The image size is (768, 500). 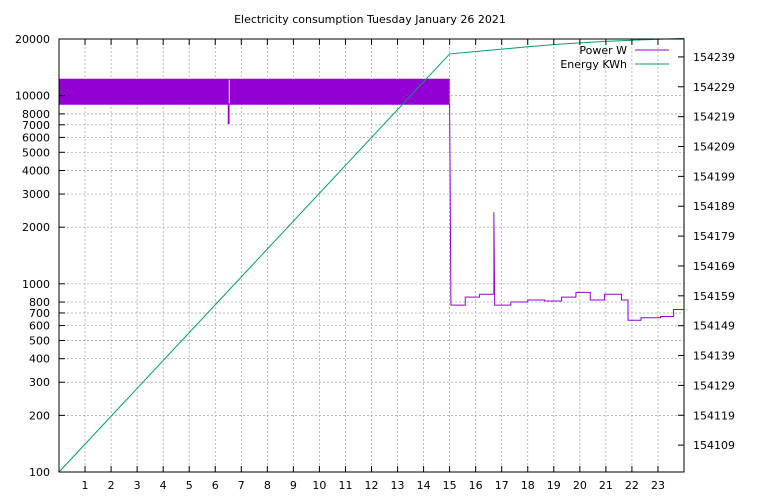 I want to click on y2-tick-label: 154169, so click(x=714, y=266).